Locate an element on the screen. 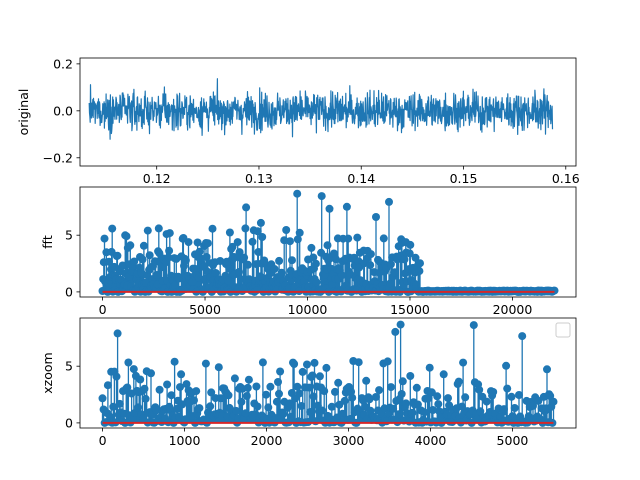 This screenshot has width=640, height=480. original-xtick-label: 0.16 is located at coordinates (566, 178).